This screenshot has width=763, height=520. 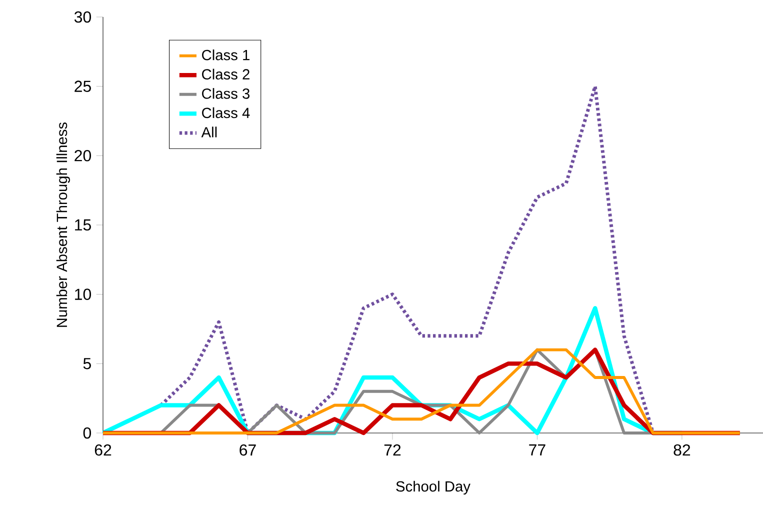 What do you see at coordinates (226, 93) in the screenshot?
I see `legend-label: Class 3` at bounding box center [226, 93].